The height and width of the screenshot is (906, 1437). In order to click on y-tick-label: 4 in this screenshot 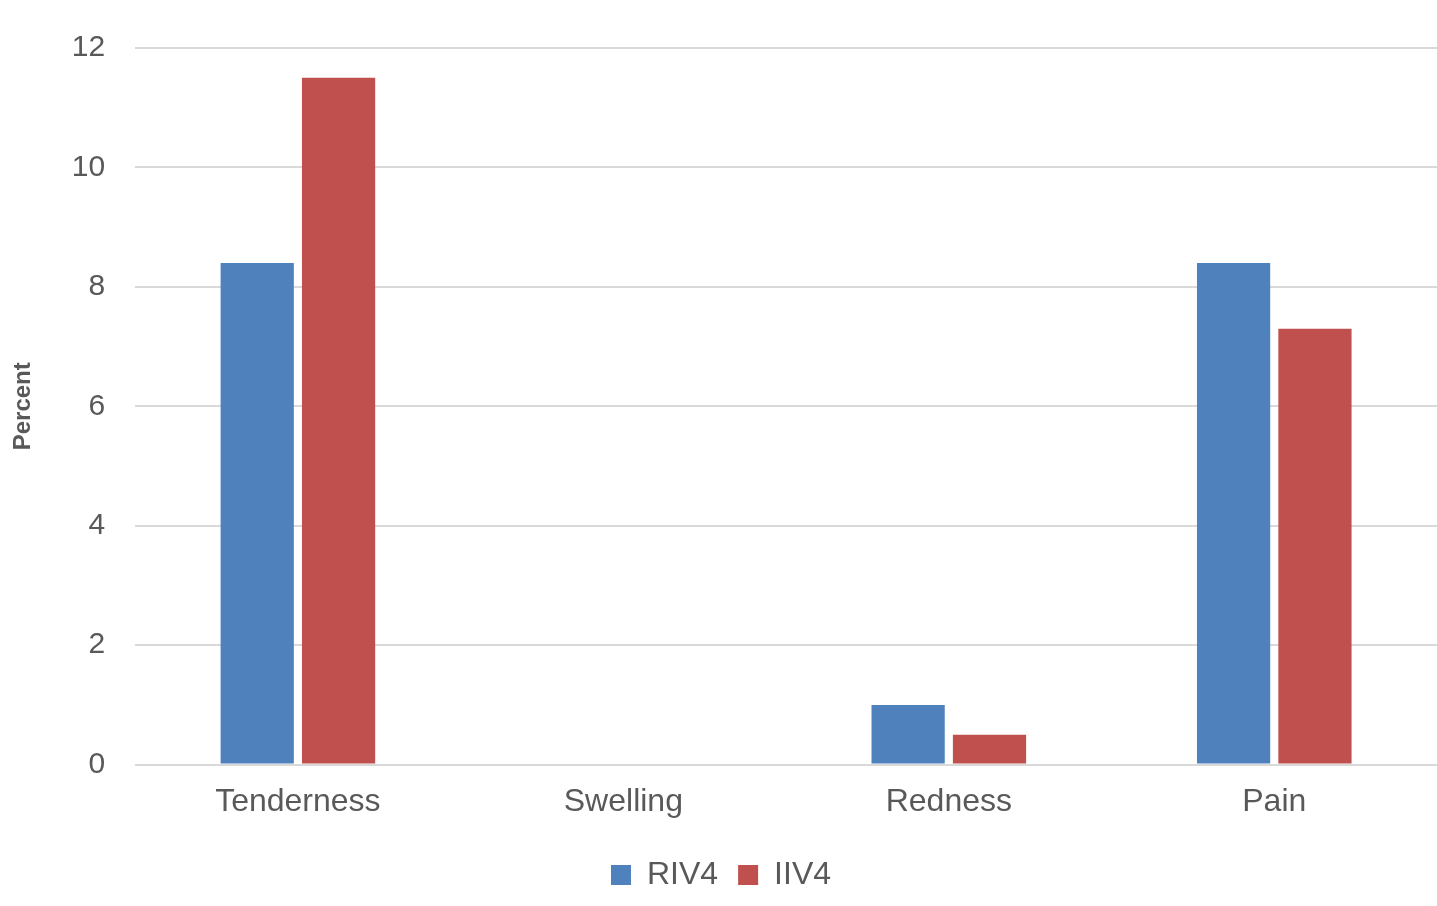, I will do `click(97, 523)`.